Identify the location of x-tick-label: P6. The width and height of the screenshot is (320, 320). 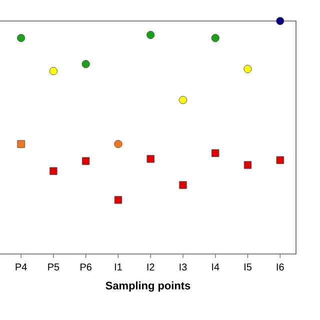
(86, 267).